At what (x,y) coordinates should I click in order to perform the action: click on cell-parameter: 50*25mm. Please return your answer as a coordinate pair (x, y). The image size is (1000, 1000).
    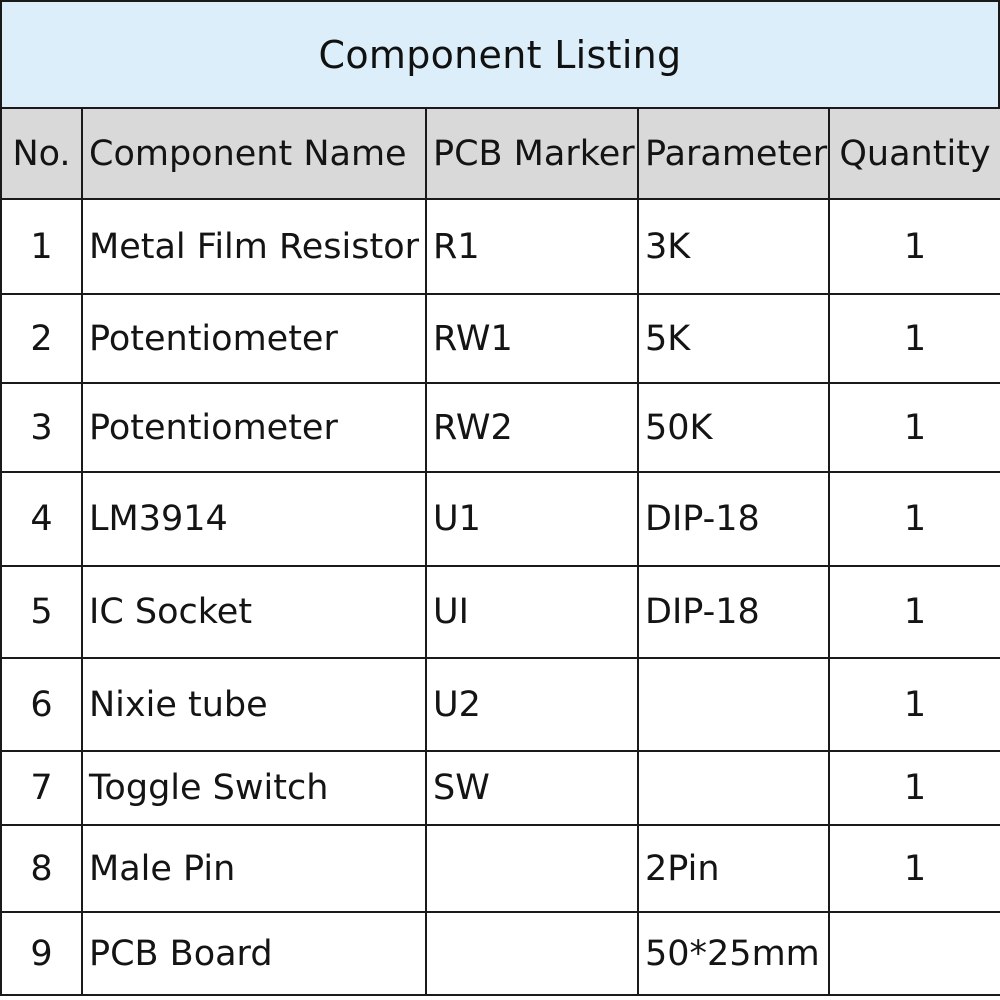
    Looking at the image, I should click on (733, 953).